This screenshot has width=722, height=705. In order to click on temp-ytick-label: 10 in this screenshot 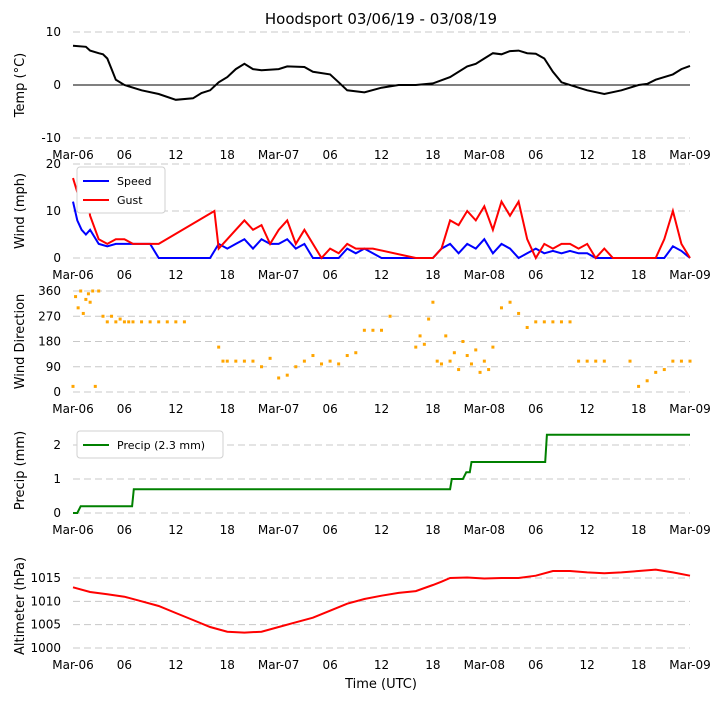, I will do `click(53, 32)`.